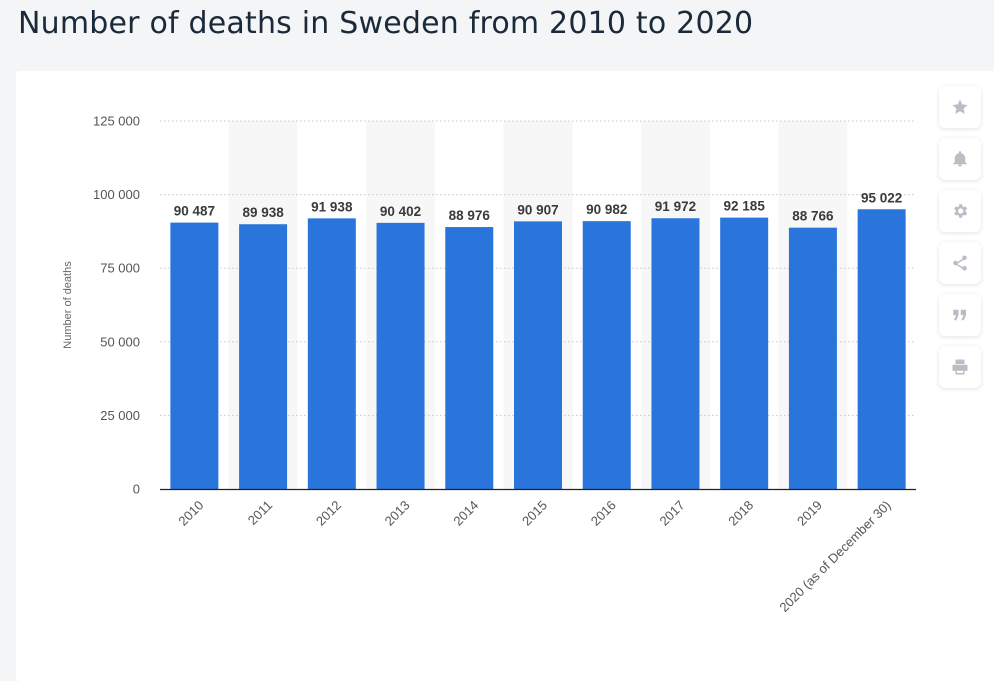 The height and width of the screenshot is (681, 994). I want to click on data-label: 88 976, so click(470, 215).